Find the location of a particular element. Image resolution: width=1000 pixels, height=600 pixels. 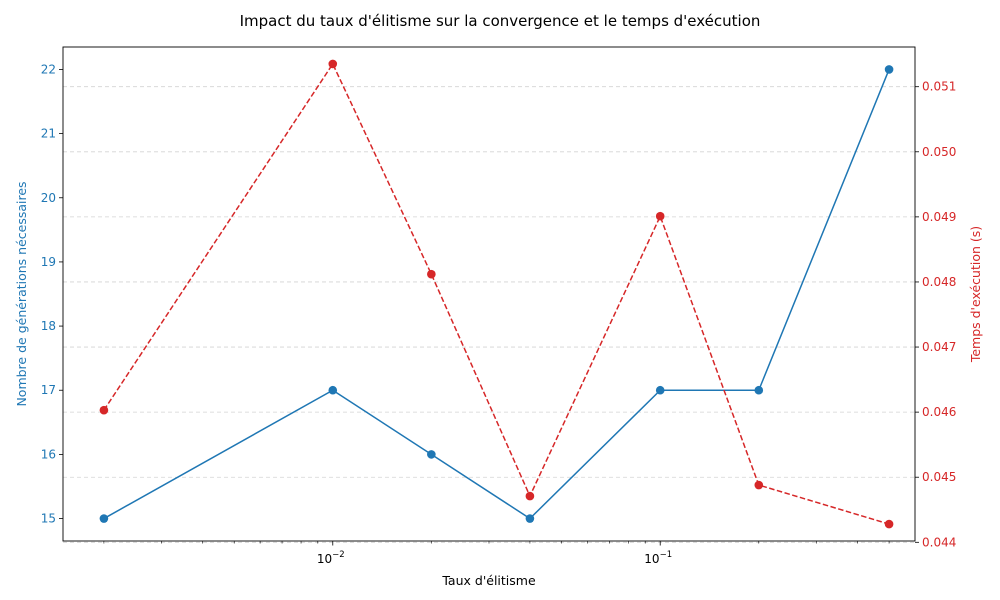

y-left-tick-label: 15 is located at coordinates (48, 519).